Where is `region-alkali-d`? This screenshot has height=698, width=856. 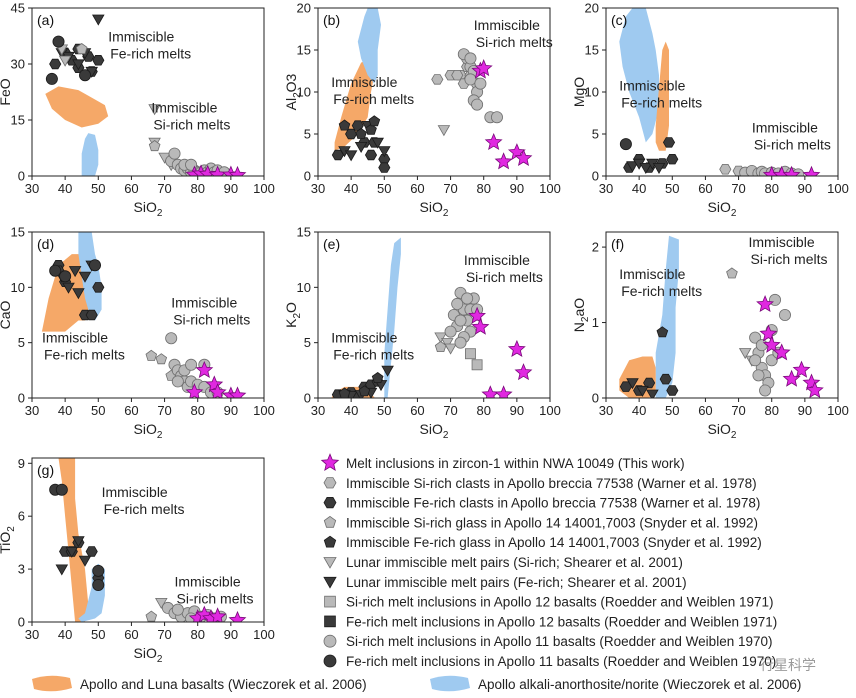
region-alkali-d is located at coordinates (90, 276).